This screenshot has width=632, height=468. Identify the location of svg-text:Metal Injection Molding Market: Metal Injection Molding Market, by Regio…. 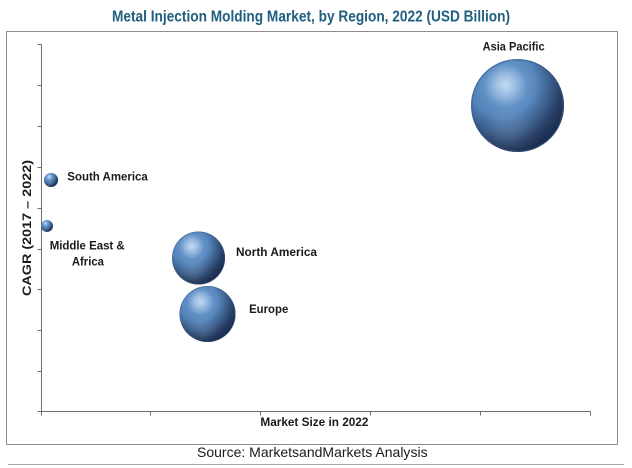
(311, 17).